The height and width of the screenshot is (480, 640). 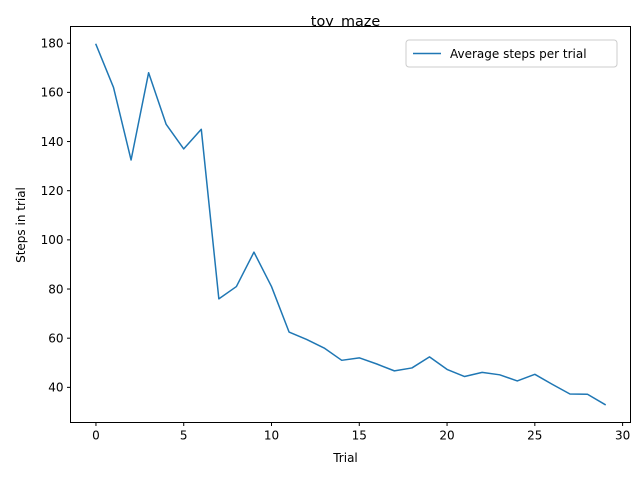 What do you see at coordinates (446, 436) in the screenshot?
I see `x-tick-label: 20` at bounding box center [446, 436].